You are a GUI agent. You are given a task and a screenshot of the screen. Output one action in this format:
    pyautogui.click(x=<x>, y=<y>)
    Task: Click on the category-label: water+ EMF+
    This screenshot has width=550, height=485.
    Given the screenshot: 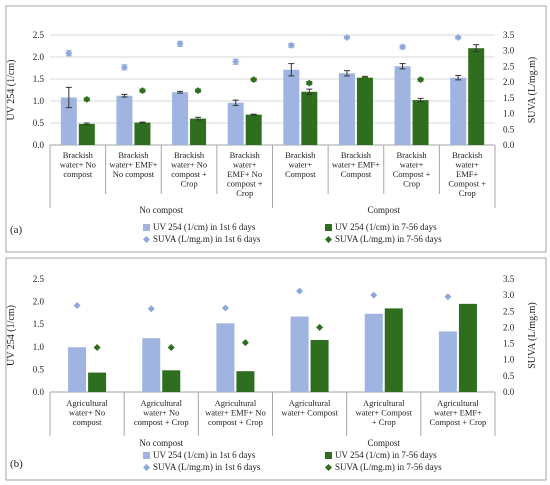 What is the action you would take?
    pyautogui.click(x=356, y=165)
    